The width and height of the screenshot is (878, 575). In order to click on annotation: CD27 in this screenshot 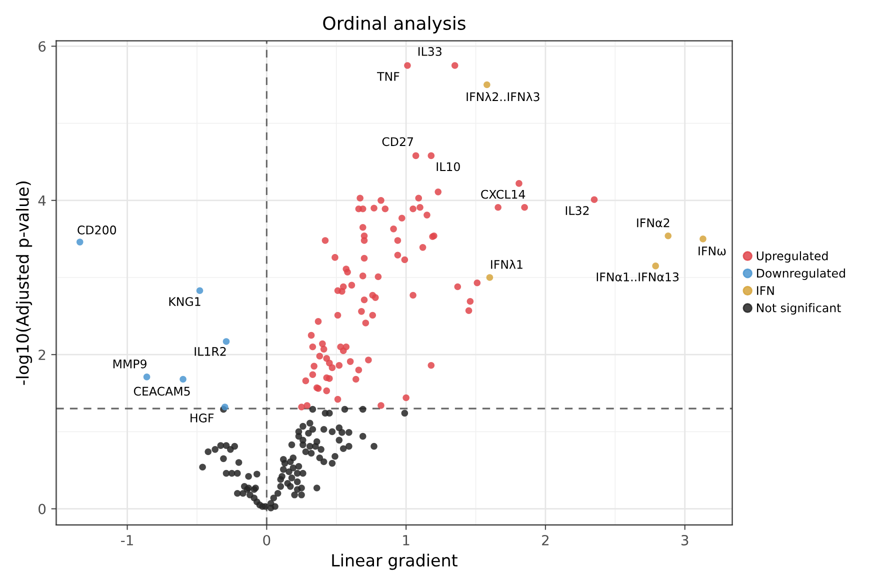, I will do `click(397, 141)`.